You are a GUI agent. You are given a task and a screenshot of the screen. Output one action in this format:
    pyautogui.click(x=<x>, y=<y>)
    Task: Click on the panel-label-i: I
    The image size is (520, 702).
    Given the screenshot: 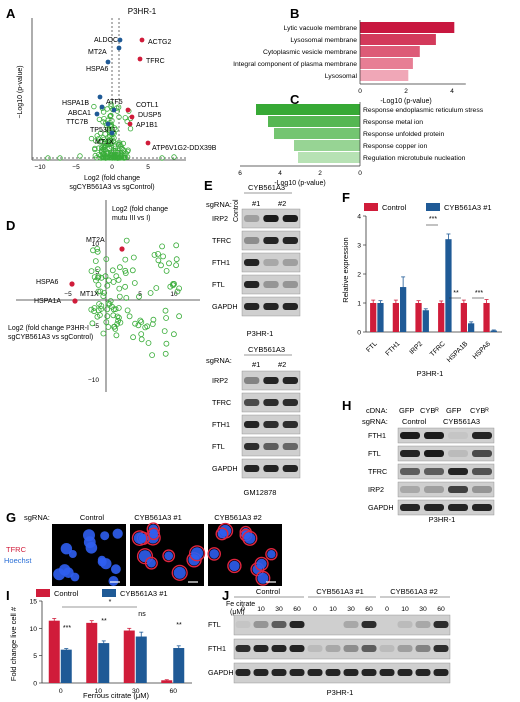 What is the action you would take?
    pyautogui.click(x=8, y=595)
    